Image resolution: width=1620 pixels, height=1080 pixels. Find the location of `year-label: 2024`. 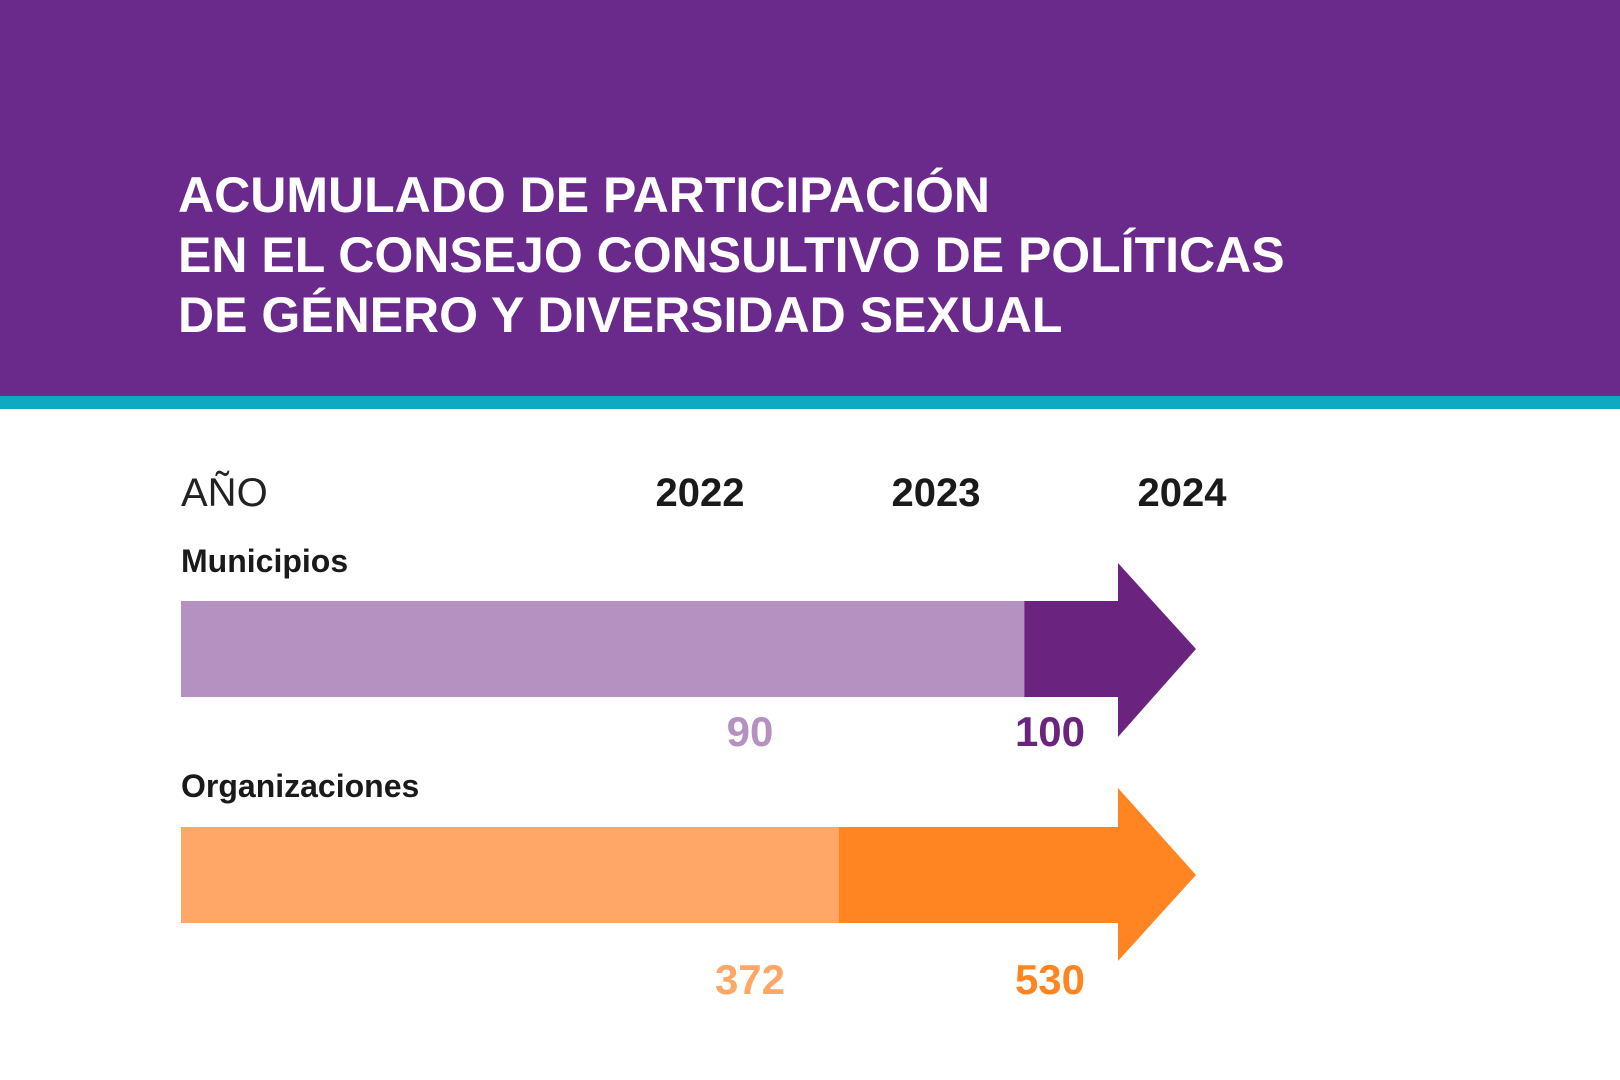

year-label: 2024 is located at coordinates (1183, 493).